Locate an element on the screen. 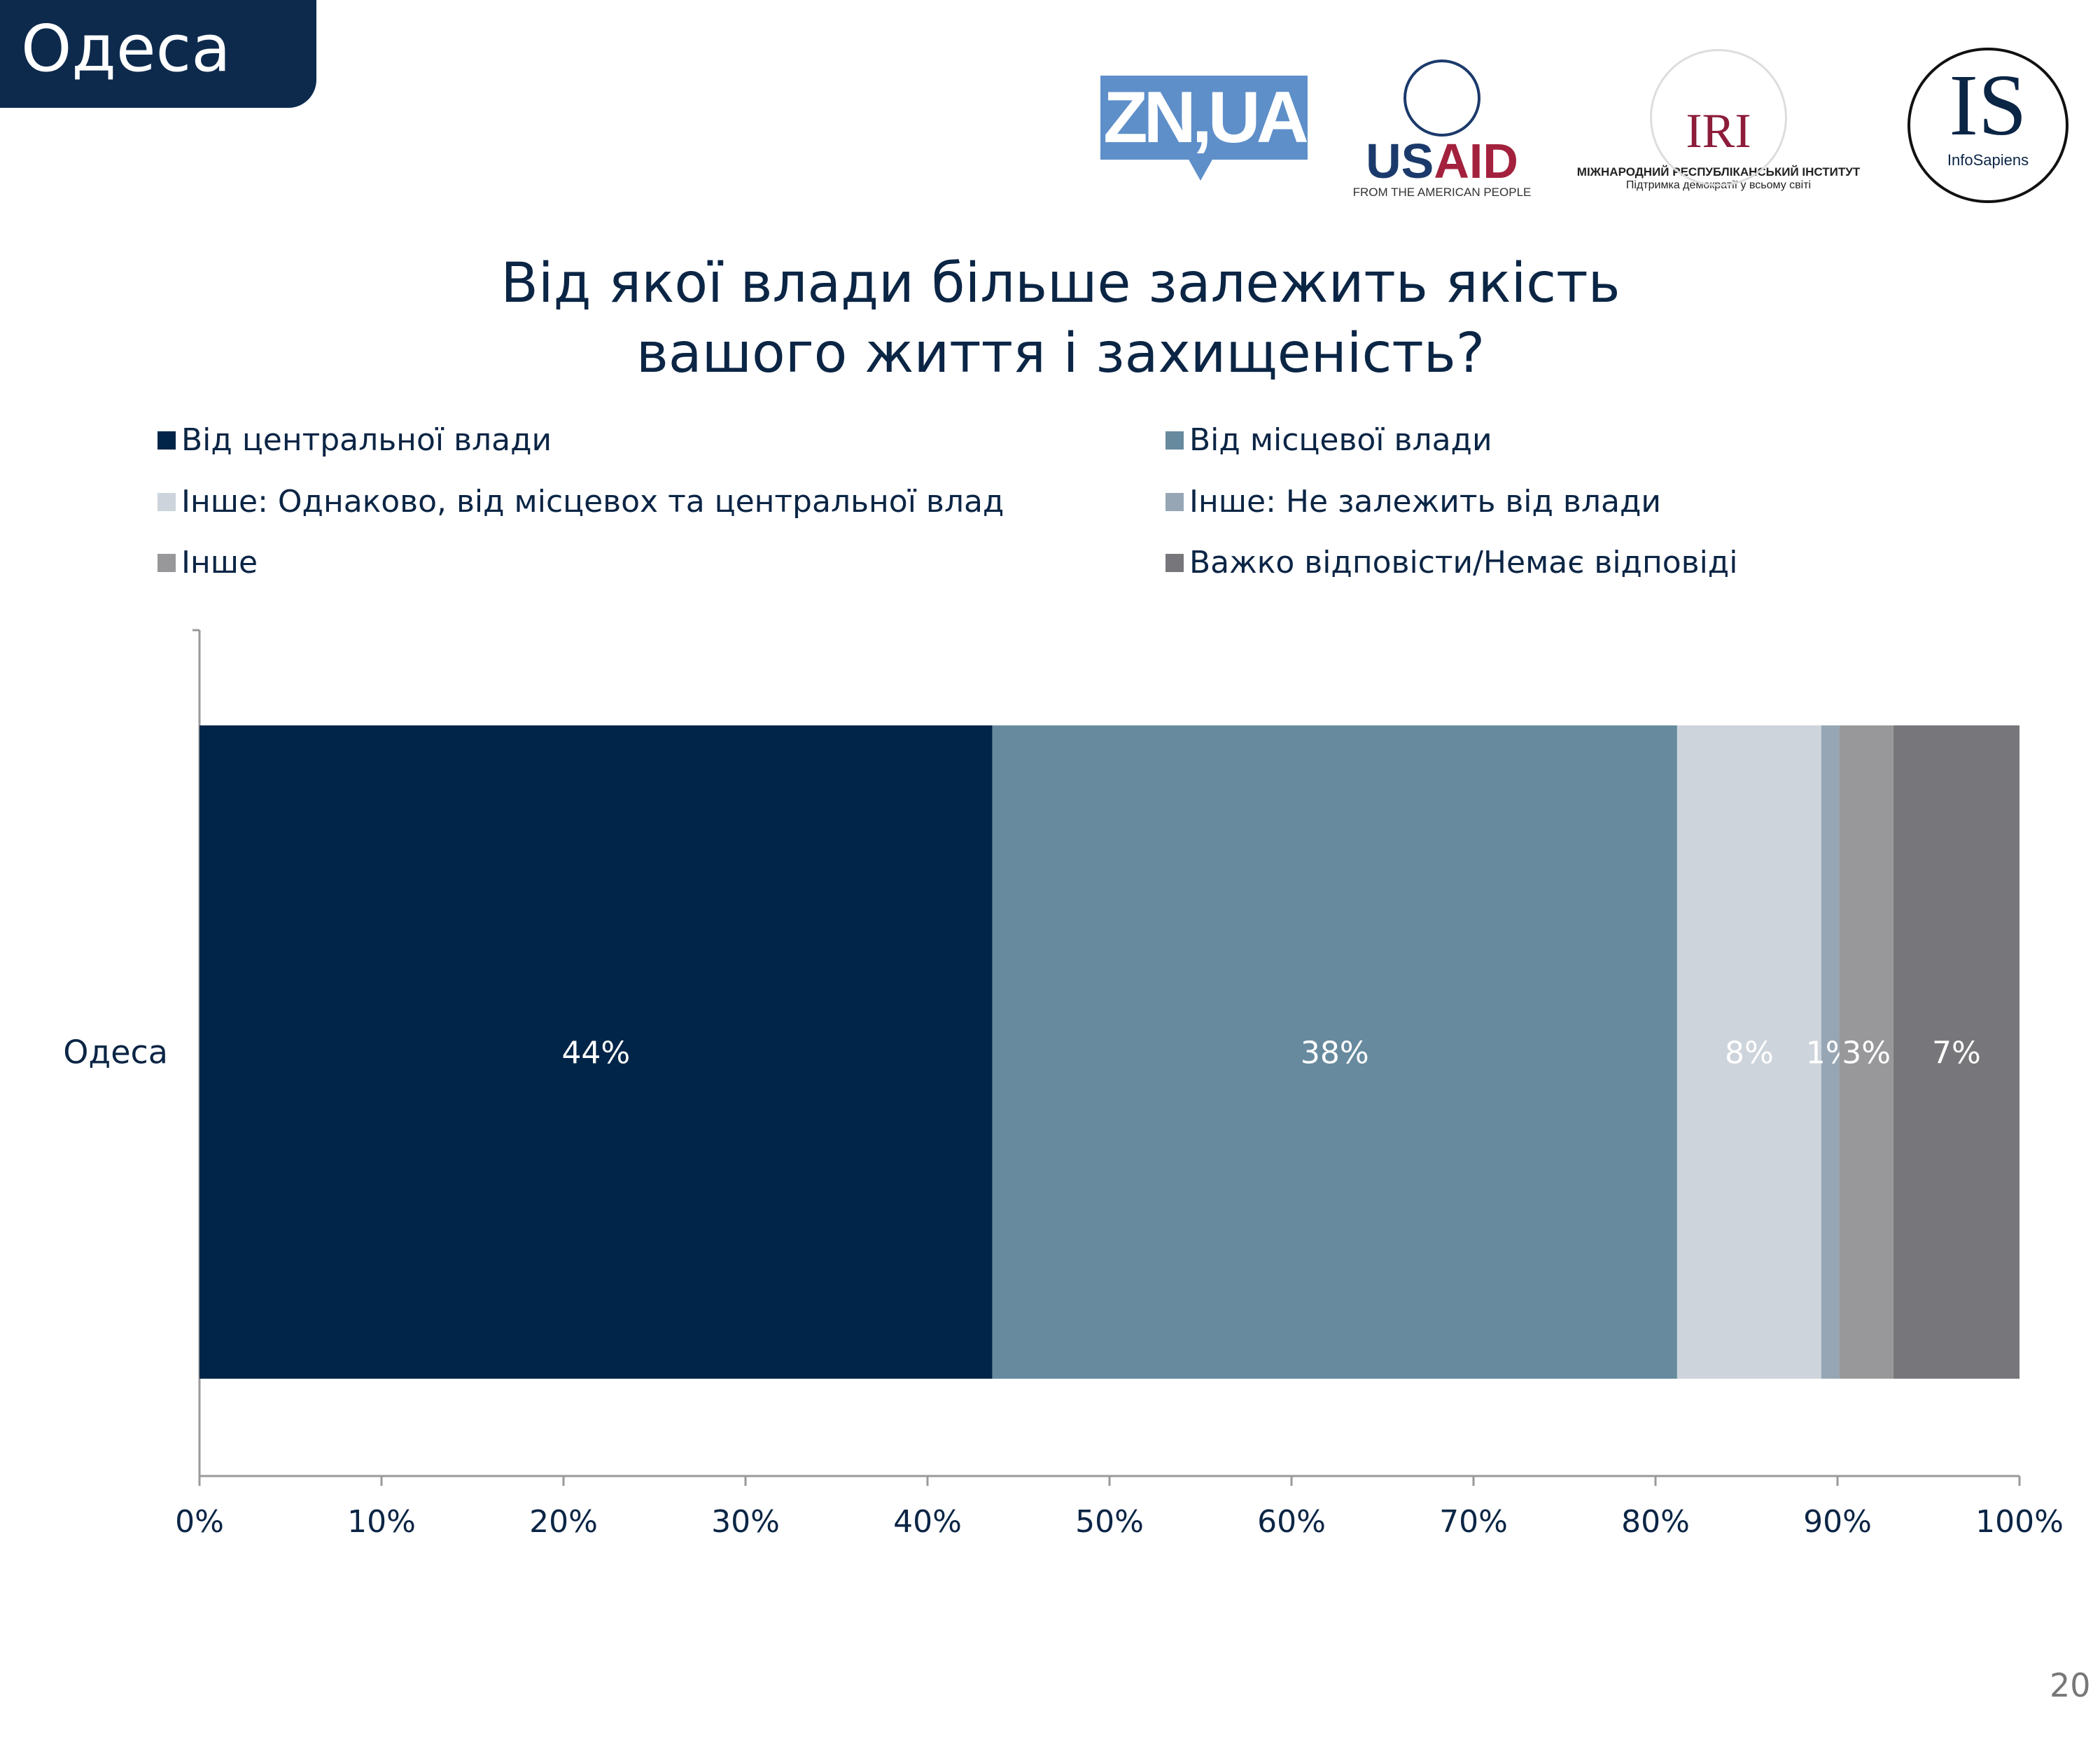  infosapiens-logo: IS InfoSapiens is located at coordinates (1987, 125).